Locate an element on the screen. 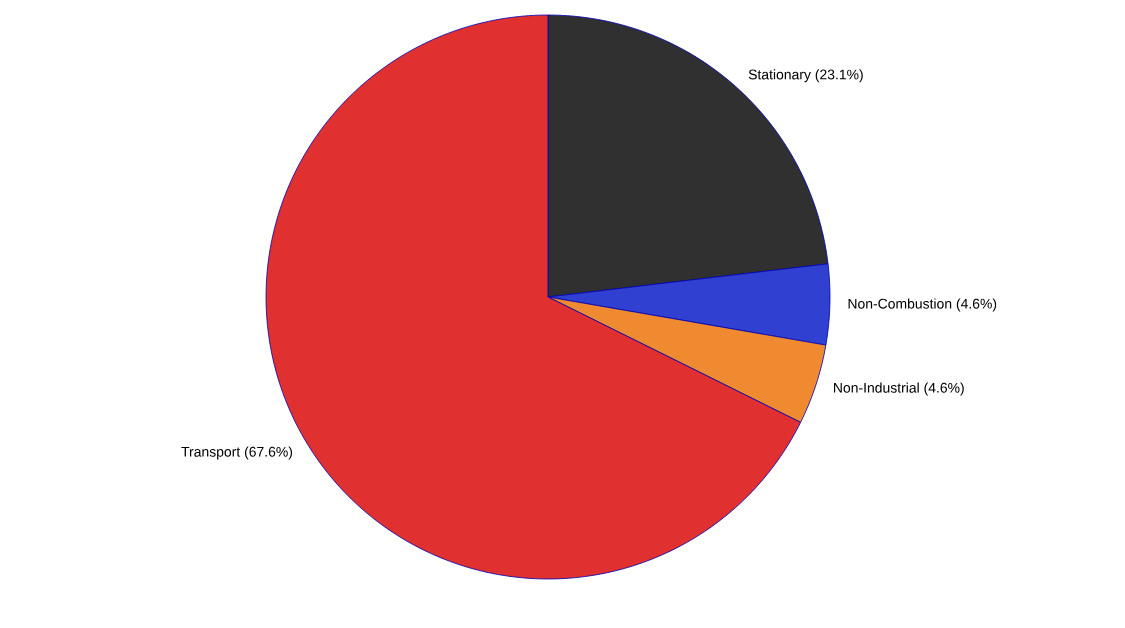  slice-label: Non-Industrial is located at coordinates (876, 387).